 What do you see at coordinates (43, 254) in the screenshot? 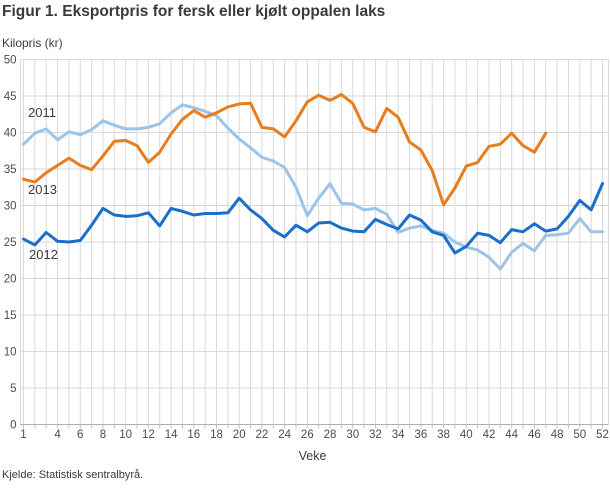
I see `series-label-2012: 2012` at bounding box center [43, 254].